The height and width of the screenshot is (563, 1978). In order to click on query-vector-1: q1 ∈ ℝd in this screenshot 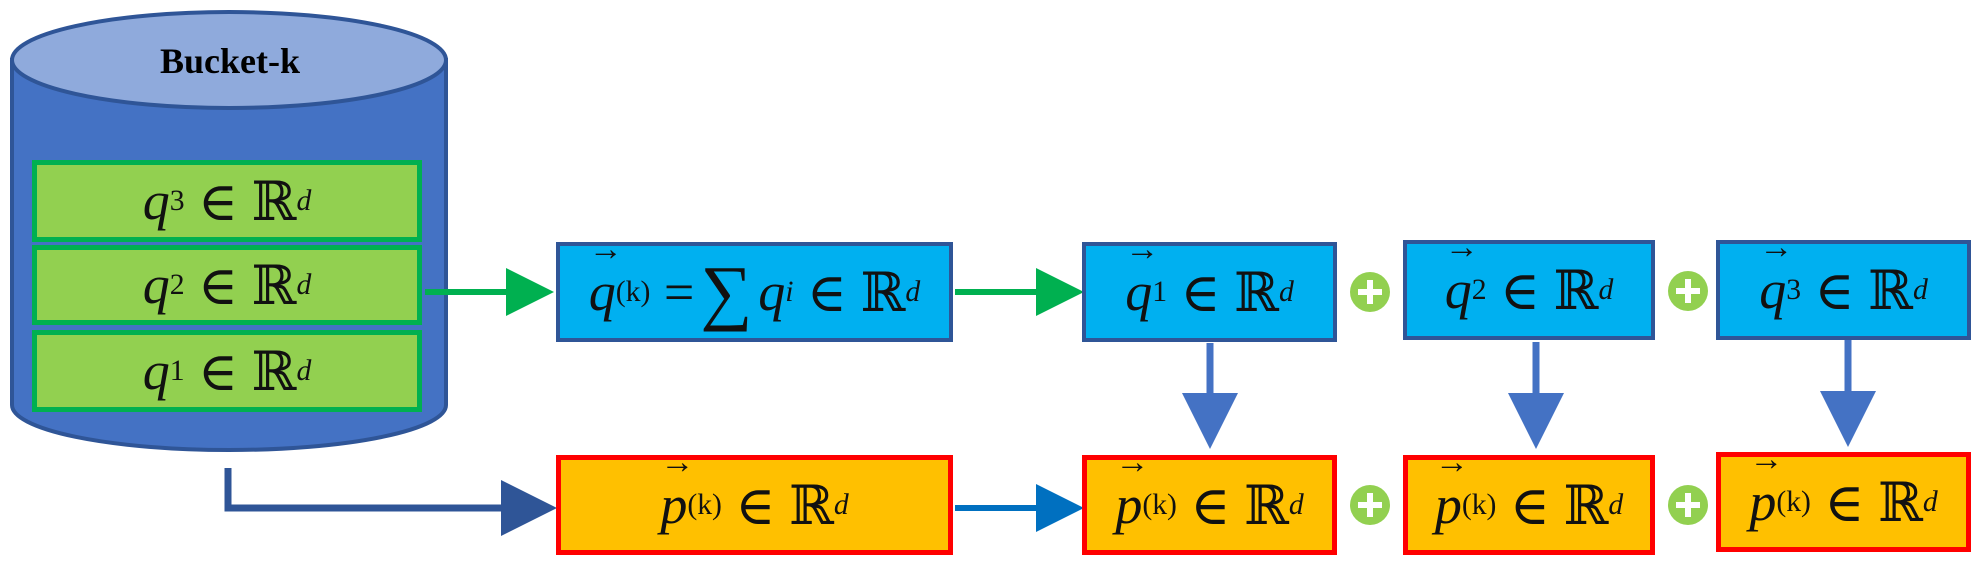, I will do `click(1209, 286)`.